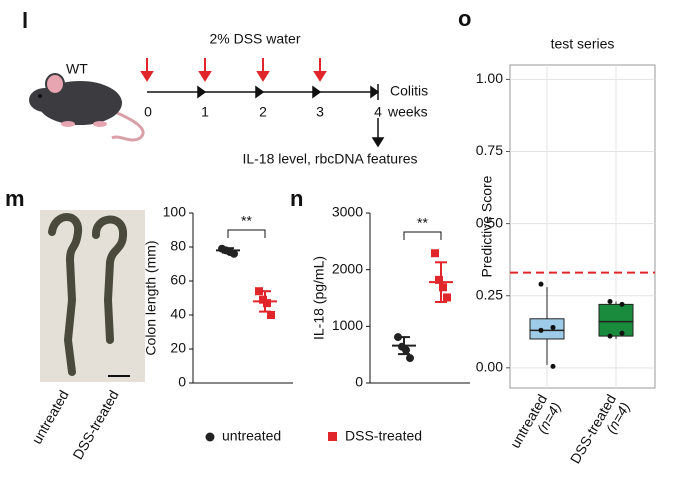 This screenshot has height=501, width=693. Describe the element at coordinates (92, 296) in the screenshot. I see `colon-photo` at that location.